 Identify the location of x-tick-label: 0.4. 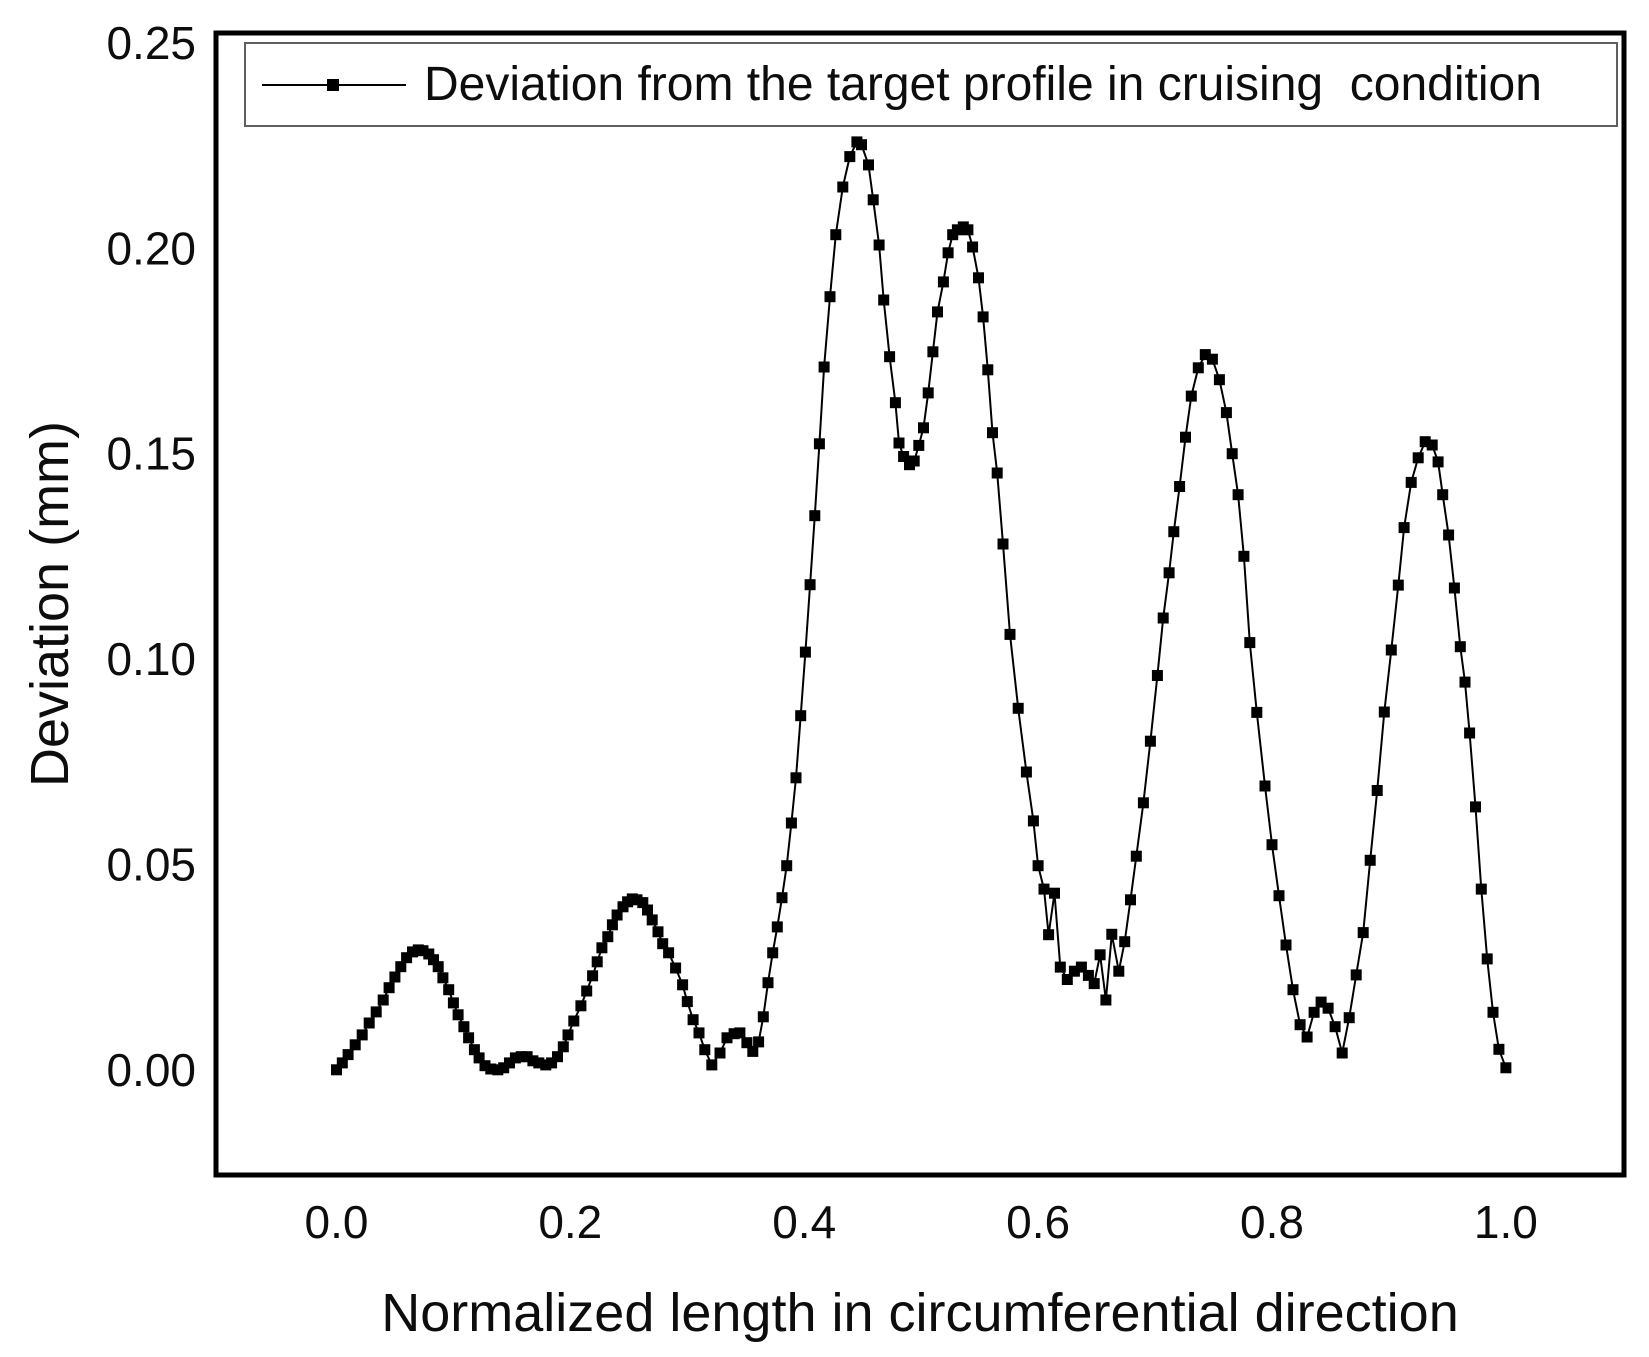
(804, 1222).